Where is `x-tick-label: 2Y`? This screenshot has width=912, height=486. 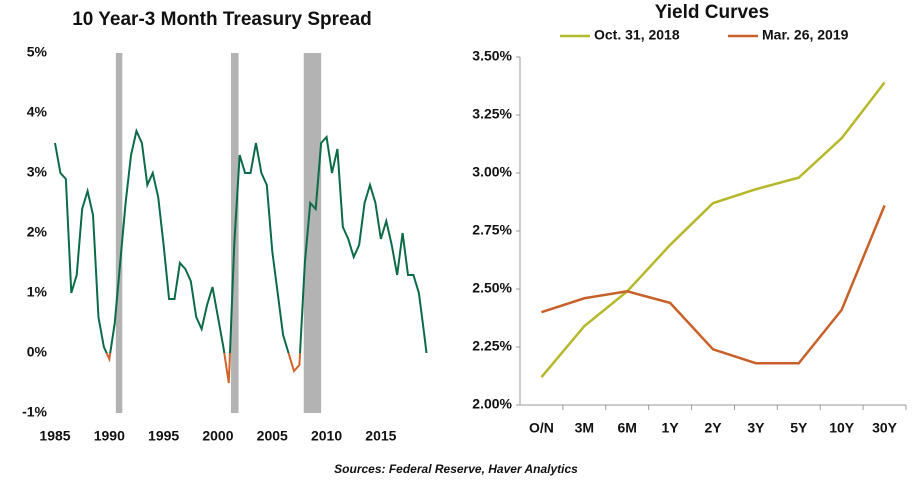
x-tick-label: 2Y is located at coordinates (713, 428).